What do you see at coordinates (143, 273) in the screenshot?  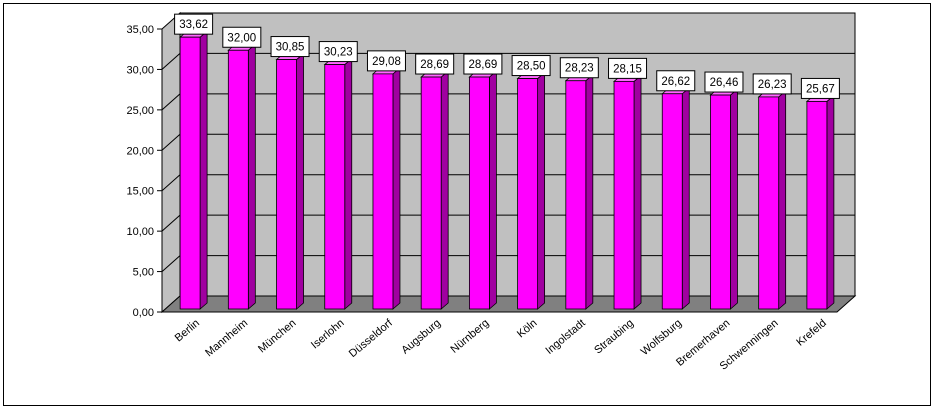 I see `y-tick-label: 5,00` at bounding box center [143, 273].